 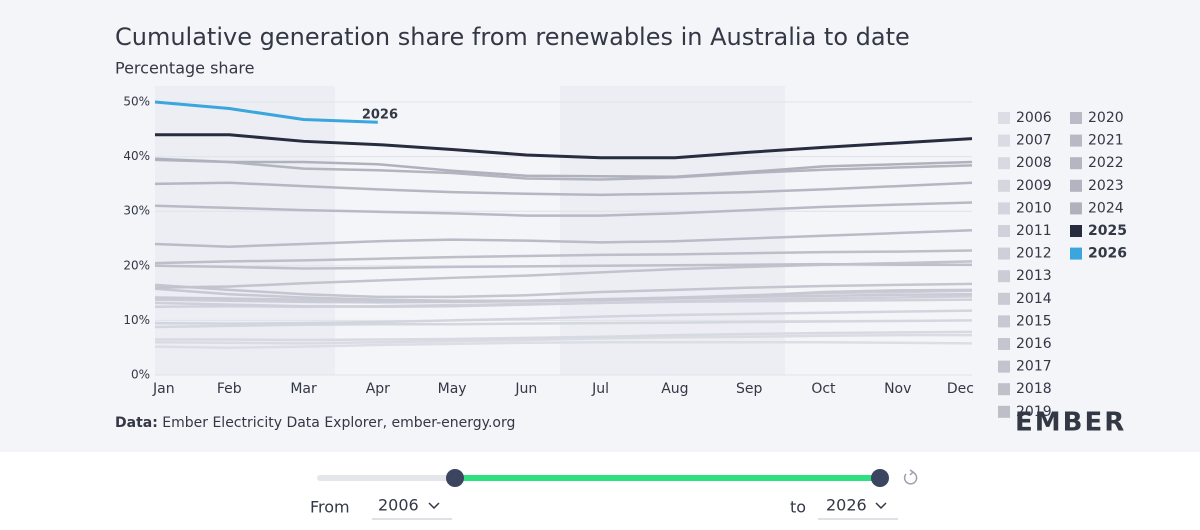 I want to click on legend-item: 2022, so click(x=1097, y=163).